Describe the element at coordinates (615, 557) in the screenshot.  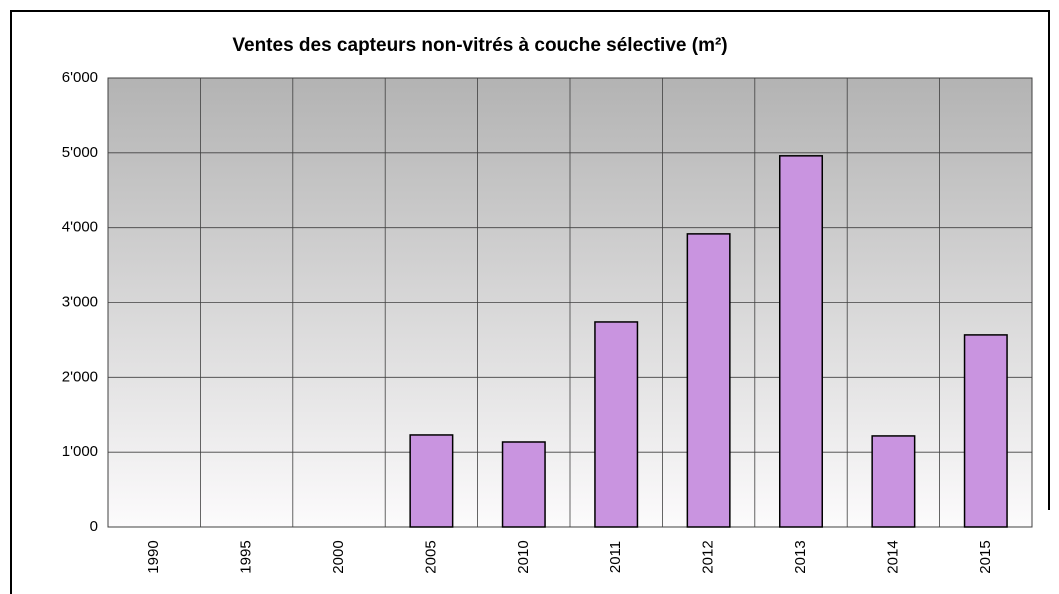
I see `x-tick-label: 2011` at that location.